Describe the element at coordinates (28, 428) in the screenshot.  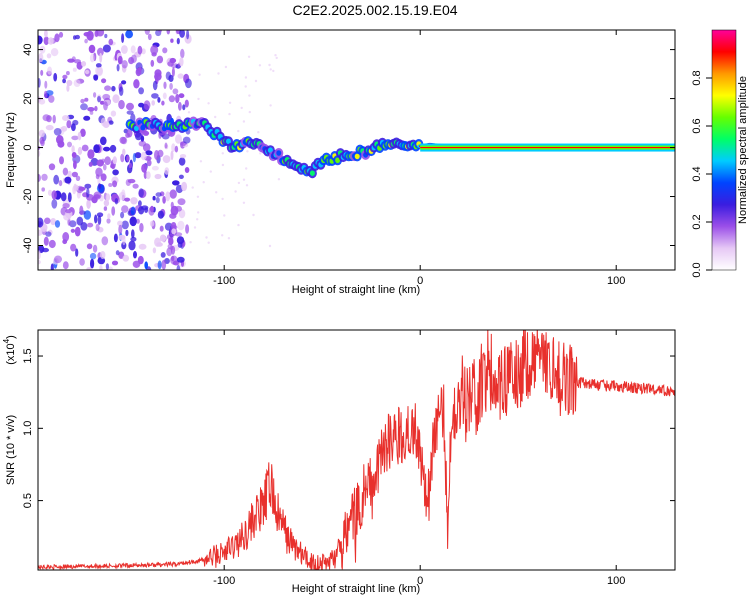
I see `snr-y-tick-label: 1.0` at that location.